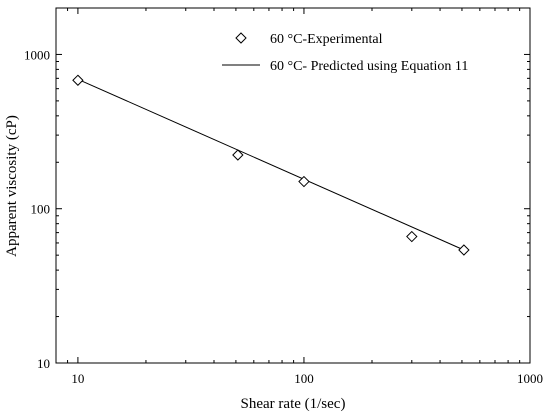 The height and width of the screenshot is (416, 550). What do you see at coordinates (326, 39) in the screenshot?
I see `legend-label-experimental: 60 °C-Experimental` at bounding box center [326, 39].